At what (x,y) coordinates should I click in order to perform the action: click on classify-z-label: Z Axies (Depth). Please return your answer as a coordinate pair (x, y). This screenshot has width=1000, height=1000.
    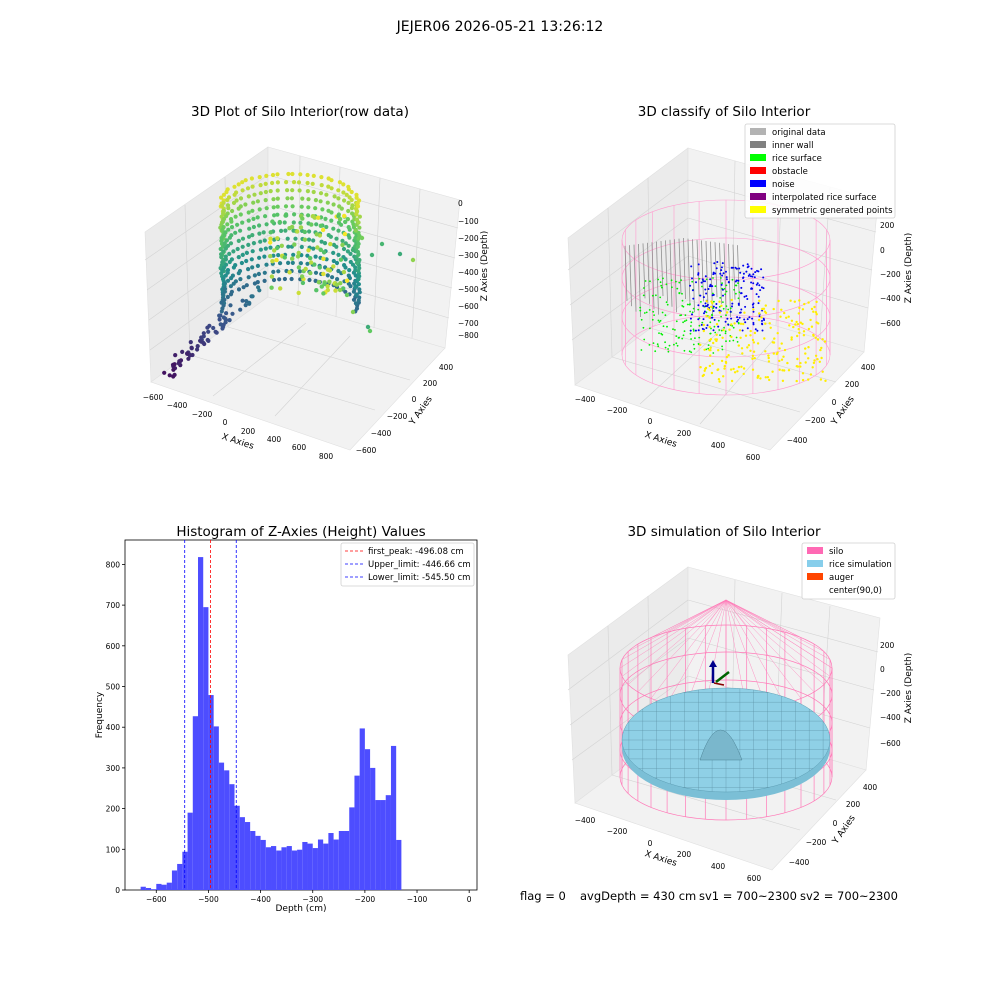
    Looking at the image, I should click on (909, 268).